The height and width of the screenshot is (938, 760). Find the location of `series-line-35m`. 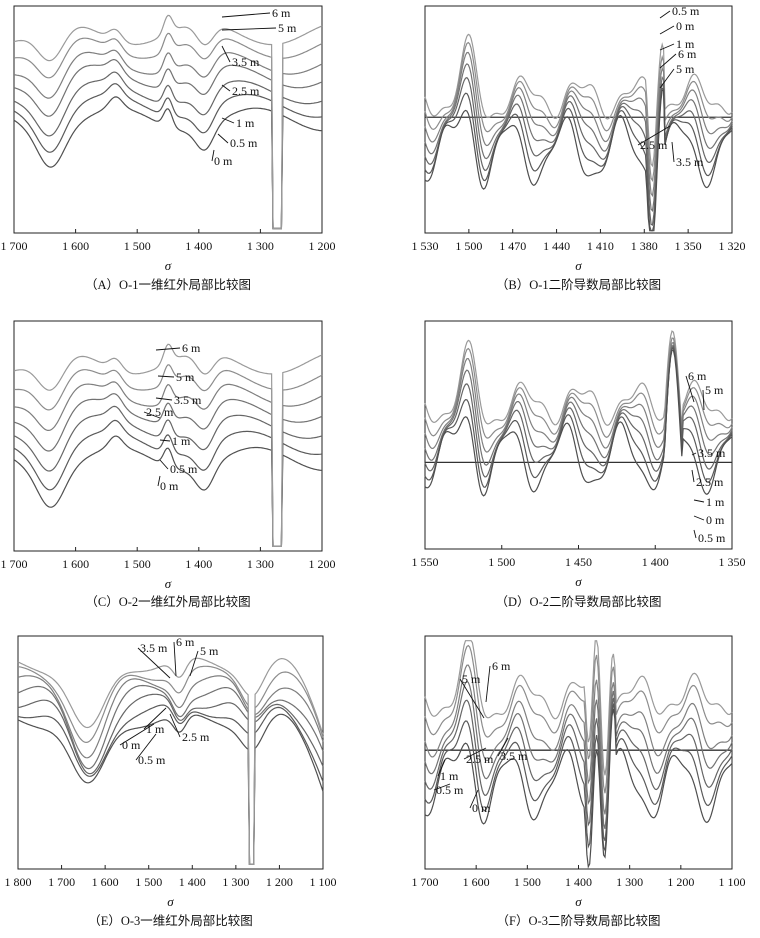

series-line-35m is located at coordinates (578, 739).